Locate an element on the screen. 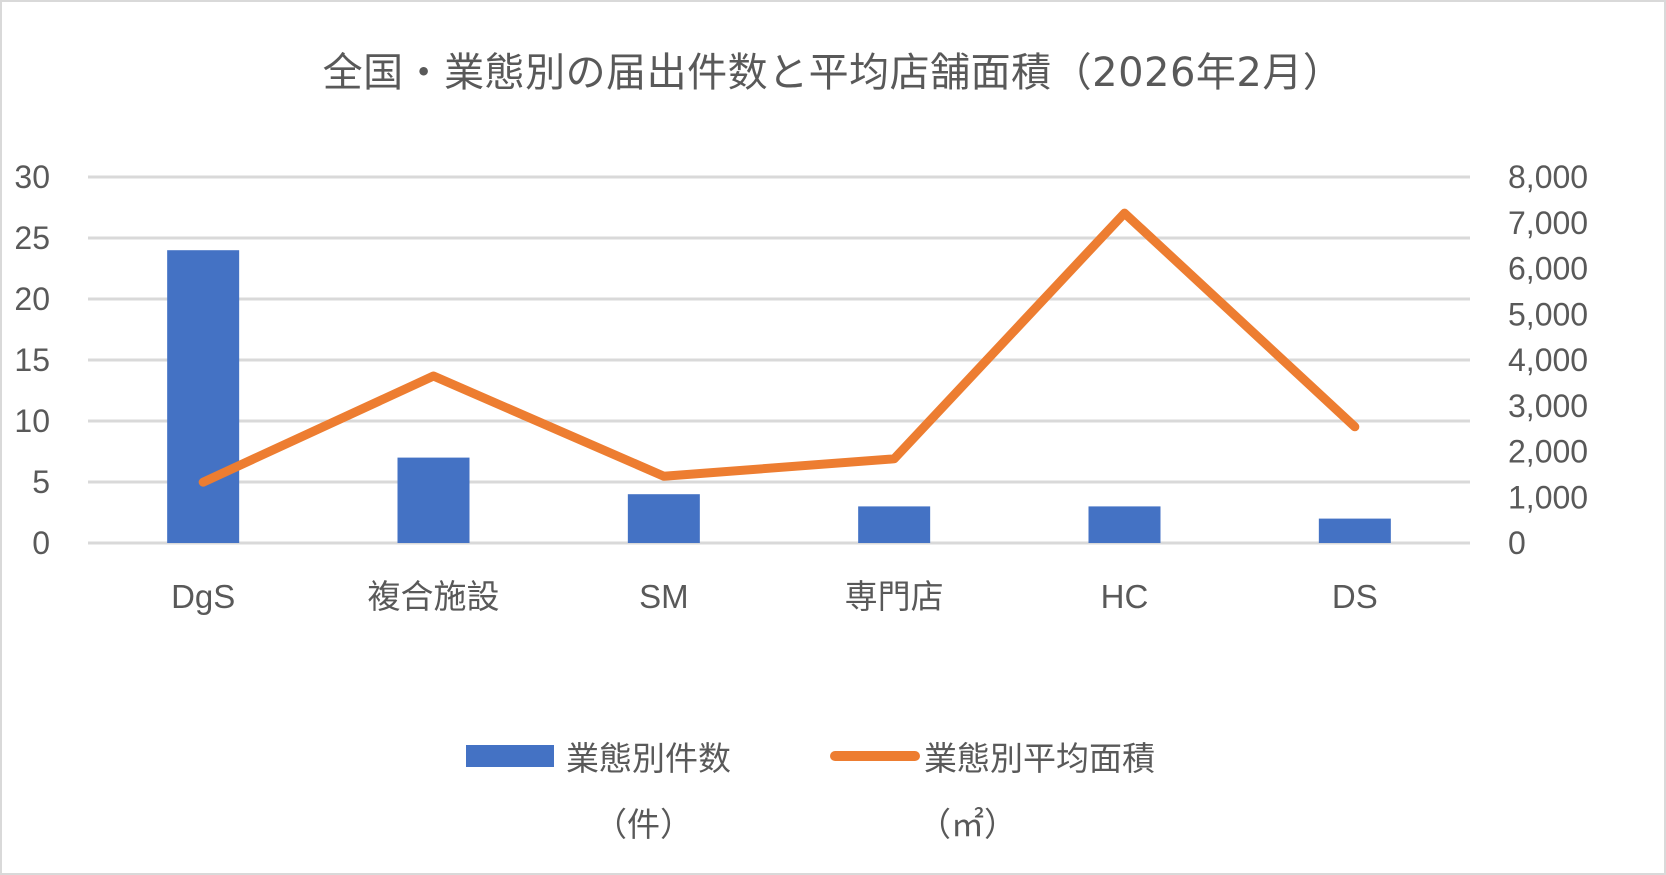 The image size is (1666, 875). left-axis-tick: 20 is located at coordinates (32, 299).